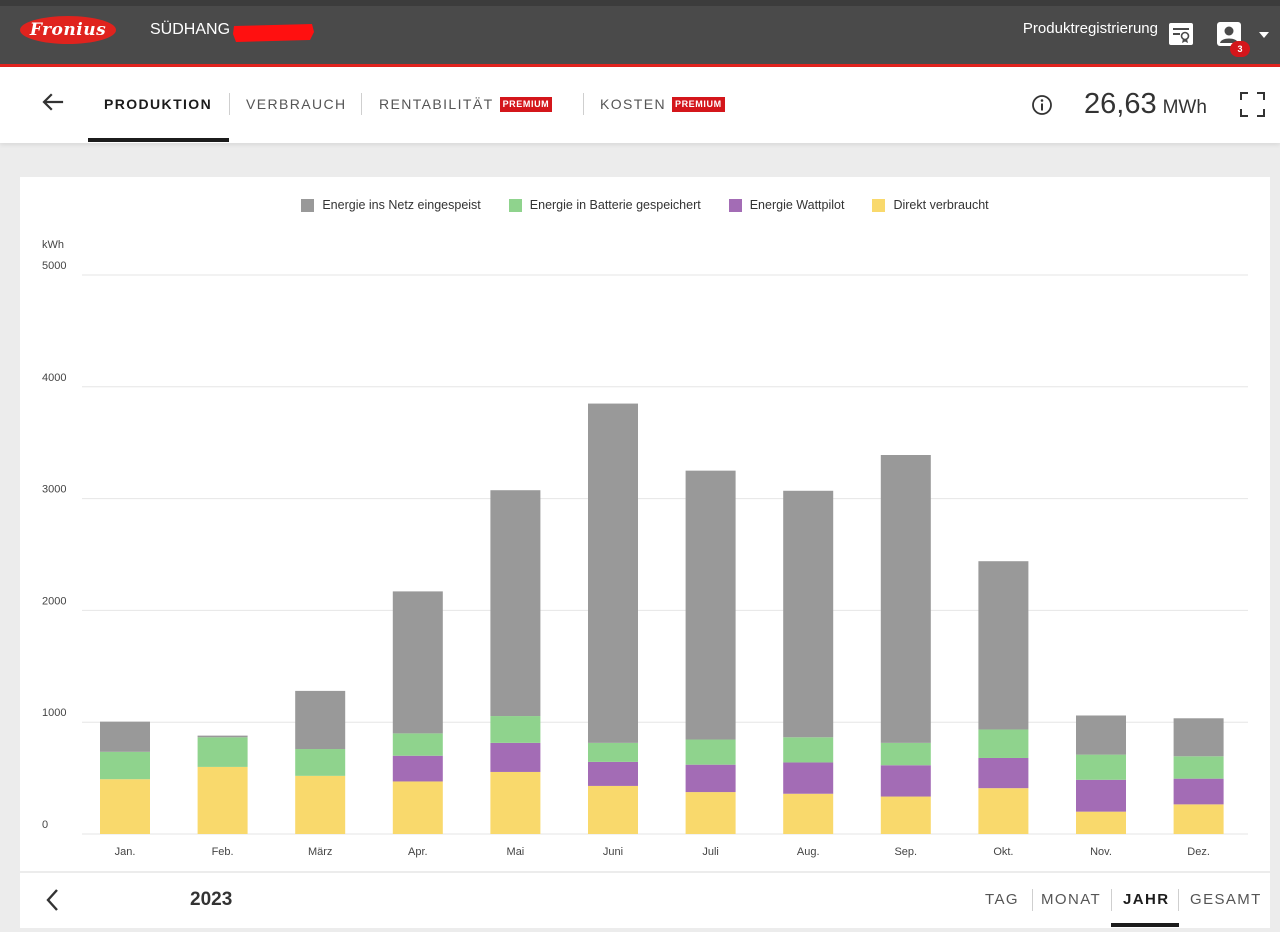  I want to click on total-value: 26,63, so click(1120, 104).